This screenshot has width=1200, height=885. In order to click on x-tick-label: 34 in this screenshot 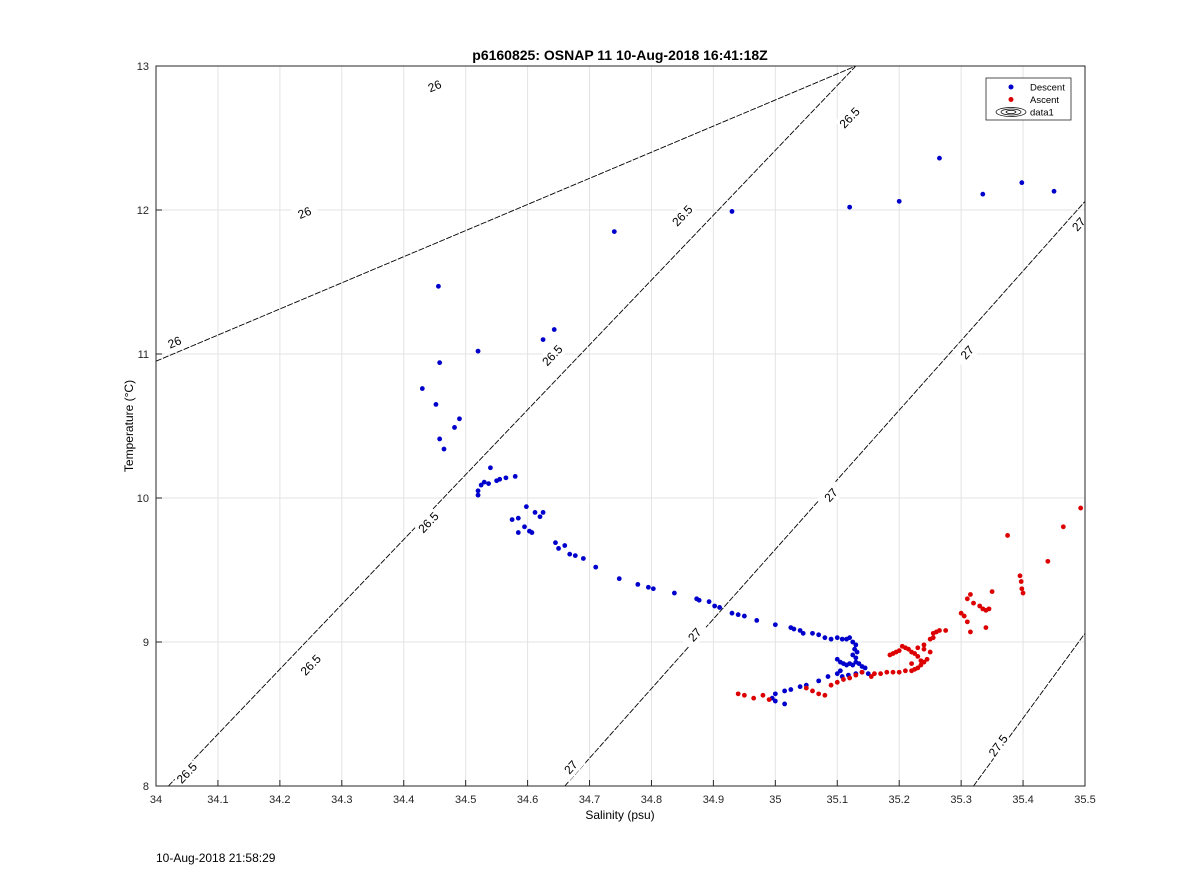, I will do `click(156, 800)`.